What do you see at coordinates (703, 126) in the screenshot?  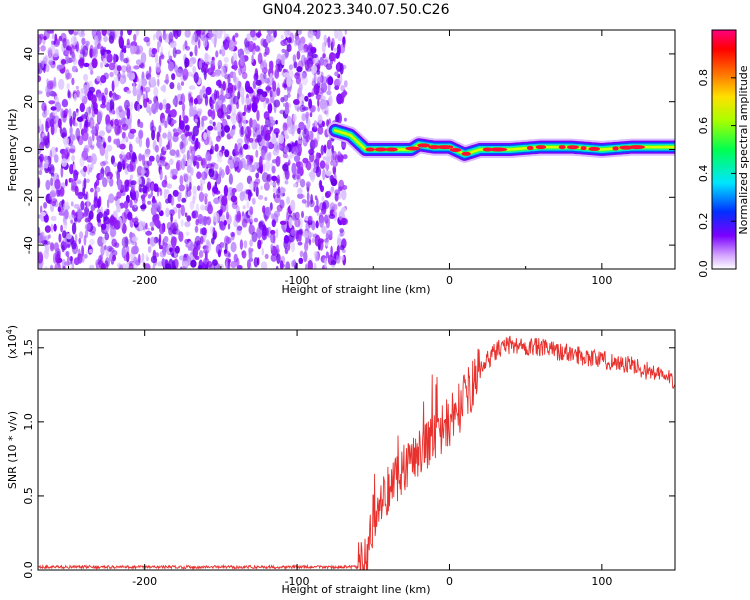 I see `colorbar-tick-label: 0.6` at bounding box center [703, 126].